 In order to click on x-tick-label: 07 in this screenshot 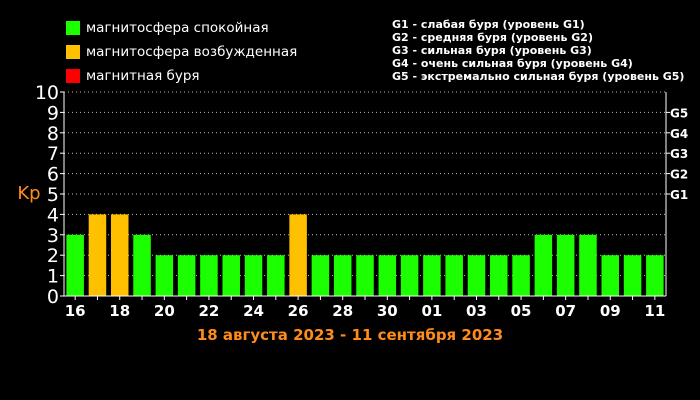, I will do `click(565, 311)`.